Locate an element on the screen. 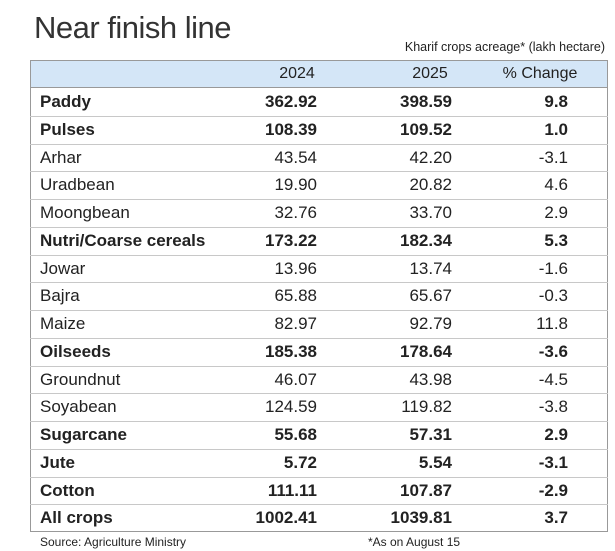  row-value: 124.59 is located at coordinates (291, 407).